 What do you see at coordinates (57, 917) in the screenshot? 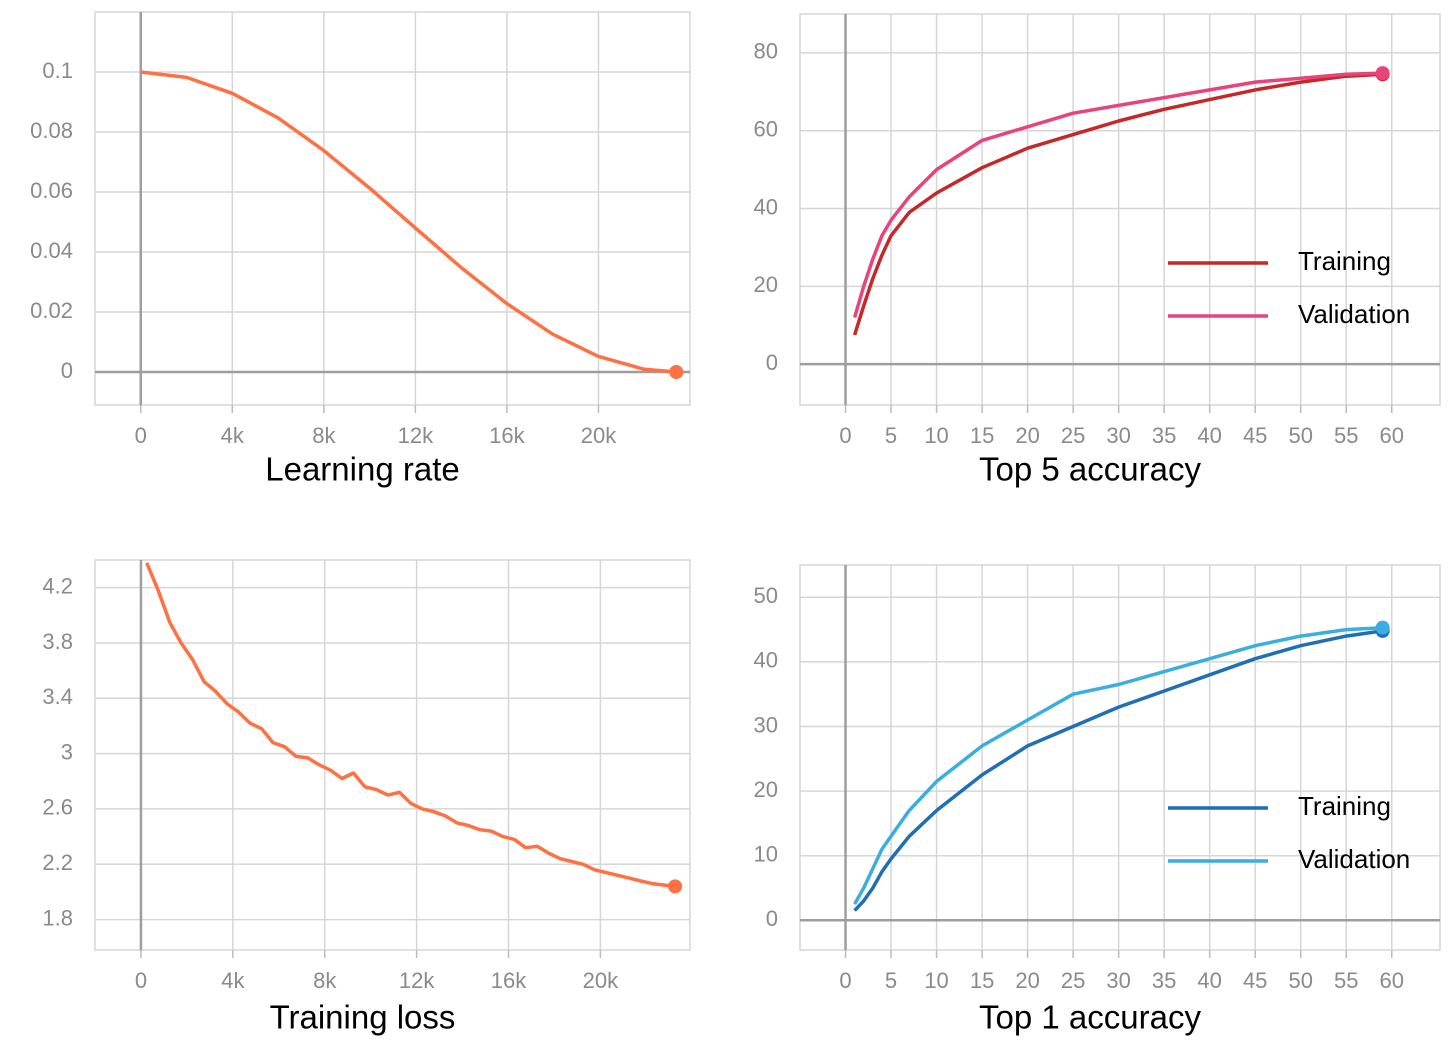
I see `y-tick-label: 1.8` at bounding box center [57, 917].